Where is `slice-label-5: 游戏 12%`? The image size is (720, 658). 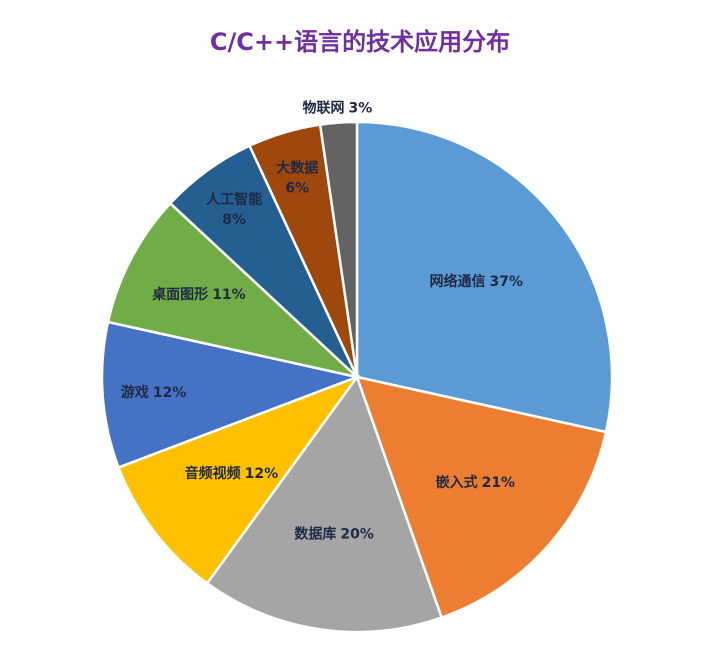 slice-label-5: 游戏 12% is located at coordinates (154, 392).